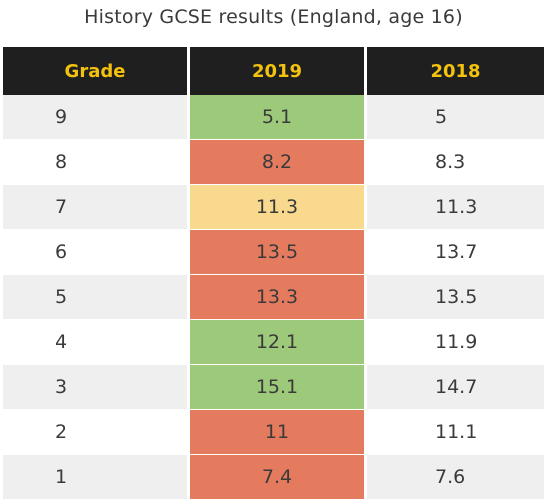  What do you see at coordinates (455, 297) in the screenshot?
I see `value-2018-cell: 13.5` at bounding box center [455, 297].